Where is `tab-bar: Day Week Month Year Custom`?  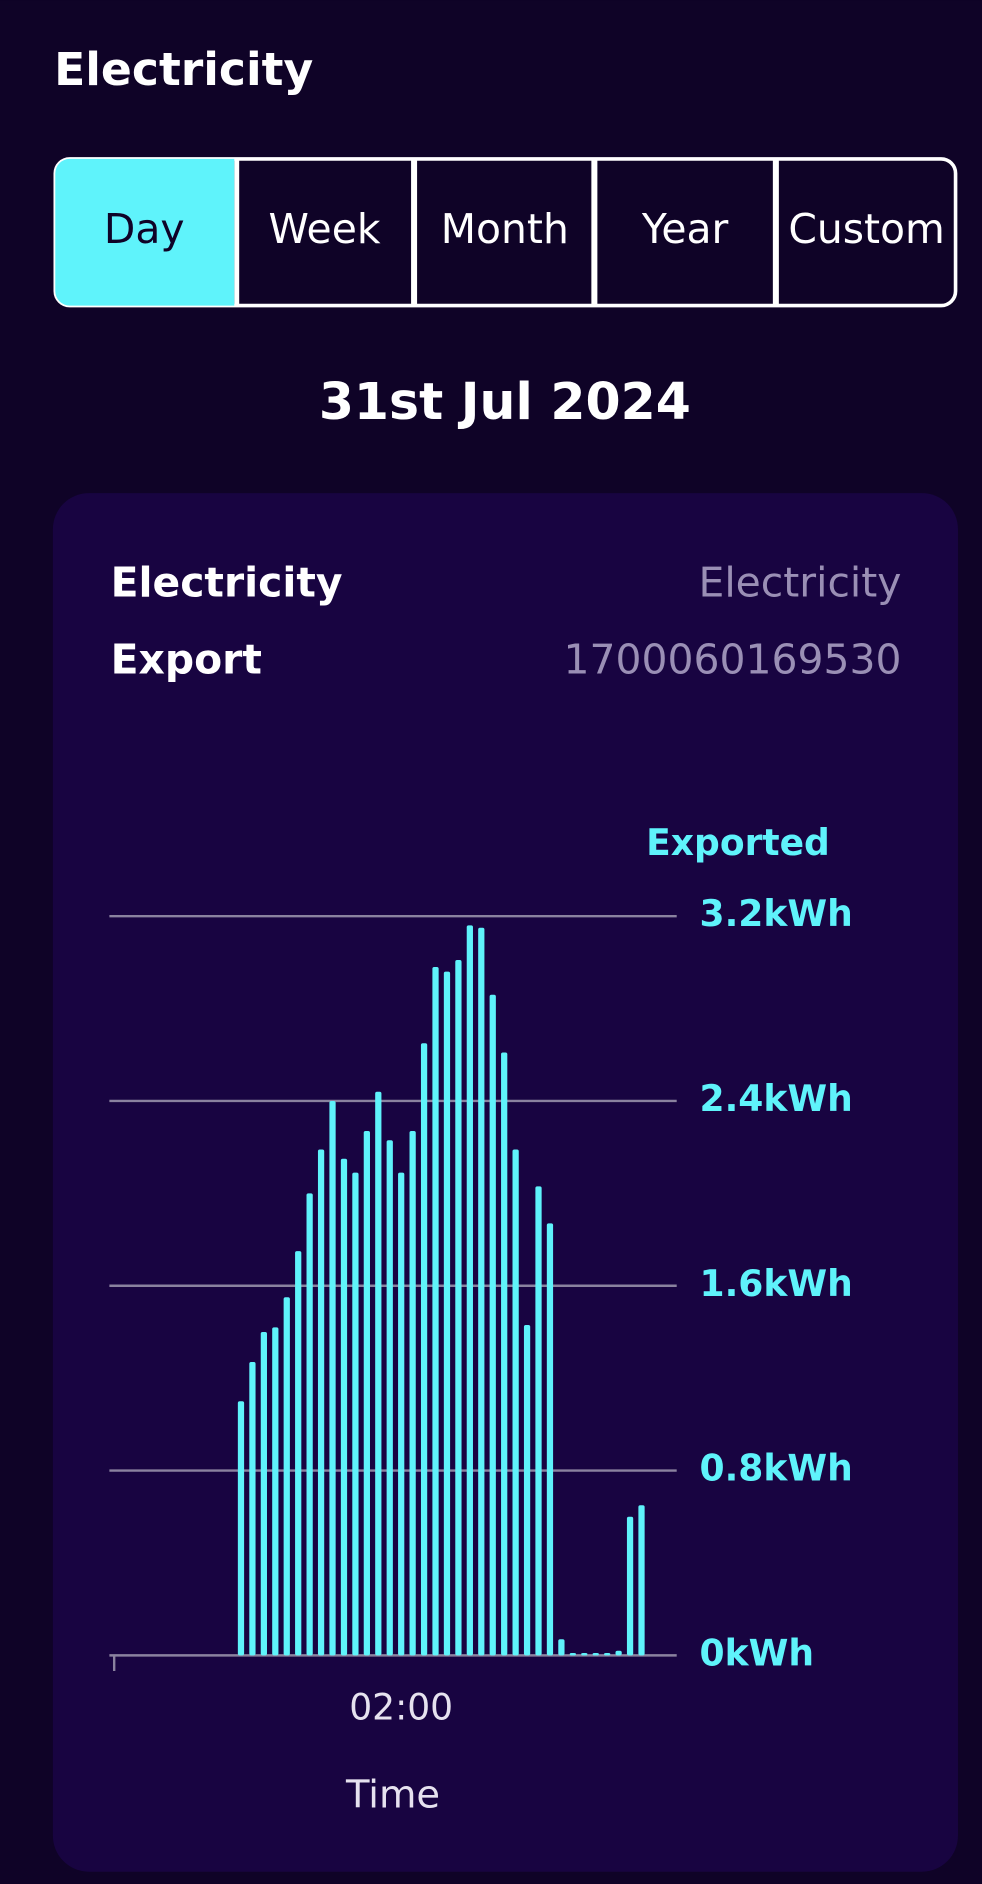 tab-bar: Day Week Month Year Custom is located at coordinates (505, 232).